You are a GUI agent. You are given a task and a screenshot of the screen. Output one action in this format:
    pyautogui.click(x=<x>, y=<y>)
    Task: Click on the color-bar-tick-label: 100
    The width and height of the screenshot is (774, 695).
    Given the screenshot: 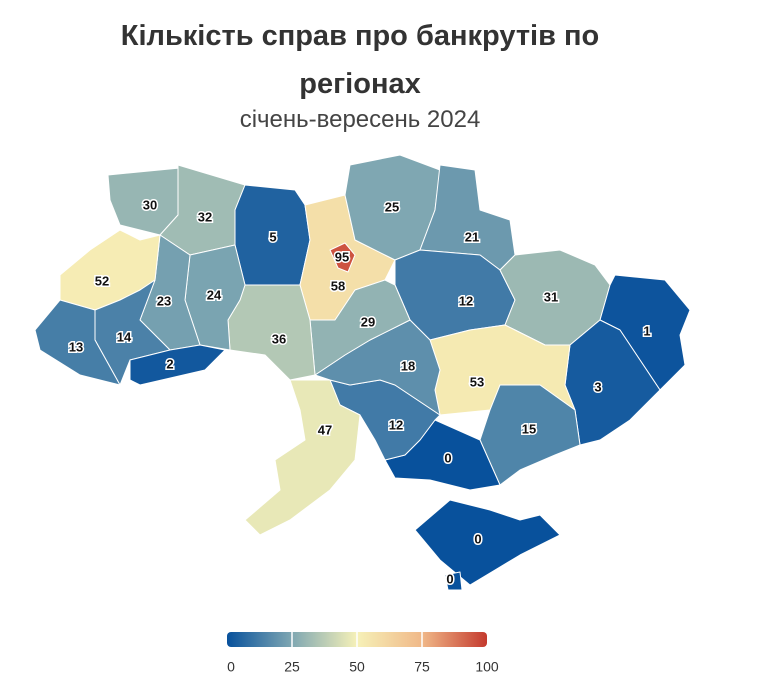 What is the action you would take?
    pyautogui.click(x=487, y=667)
    